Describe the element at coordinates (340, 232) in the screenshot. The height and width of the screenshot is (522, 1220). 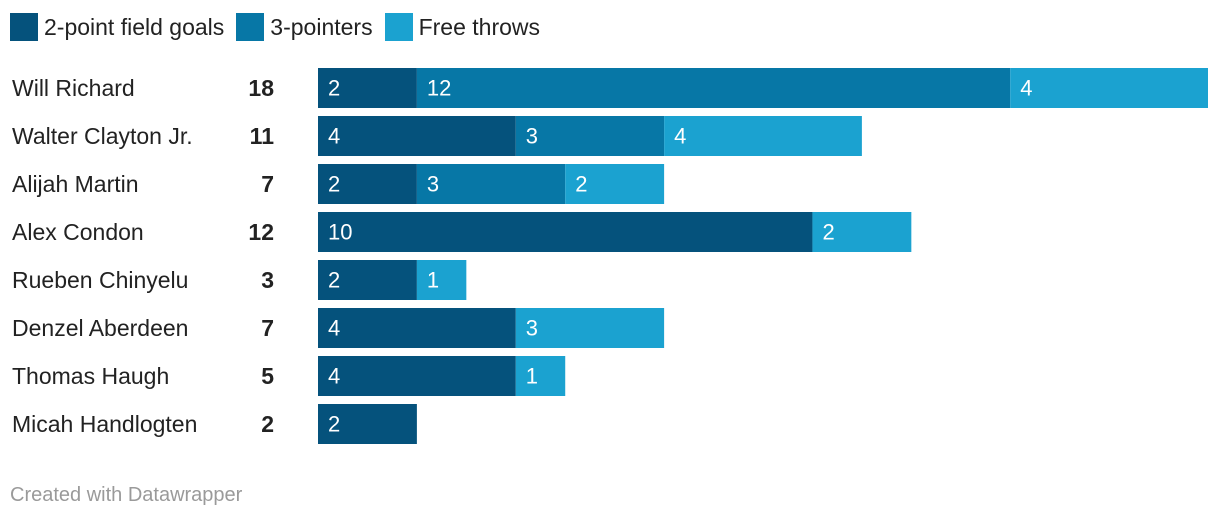
I see `bar-value-label: 10` at that location.